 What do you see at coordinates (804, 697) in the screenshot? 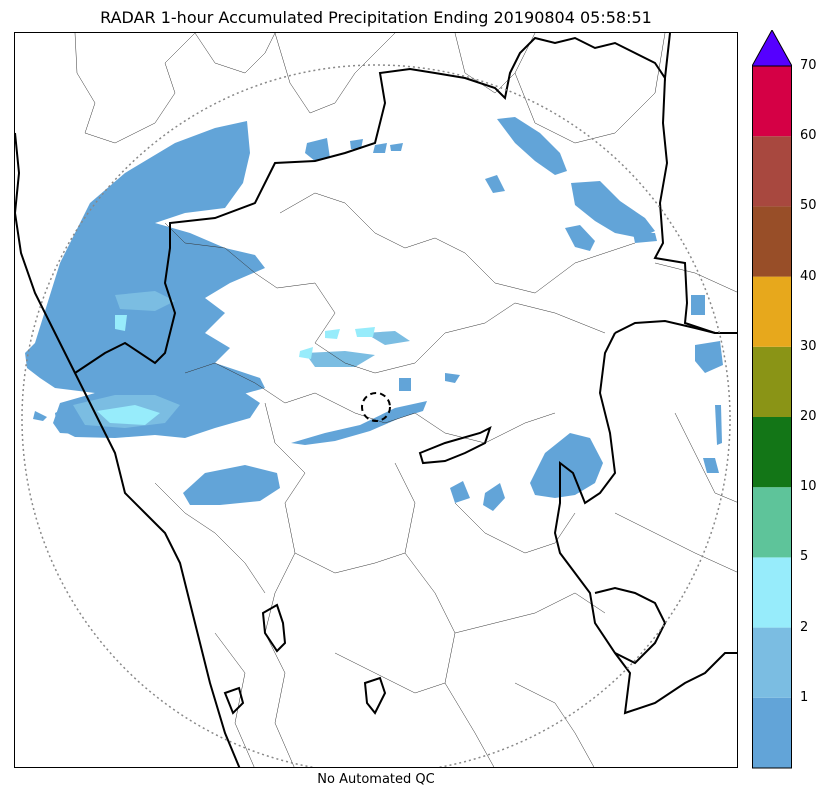
I see `colorbar-tick-label: 1` at bounding box center [804, 697].